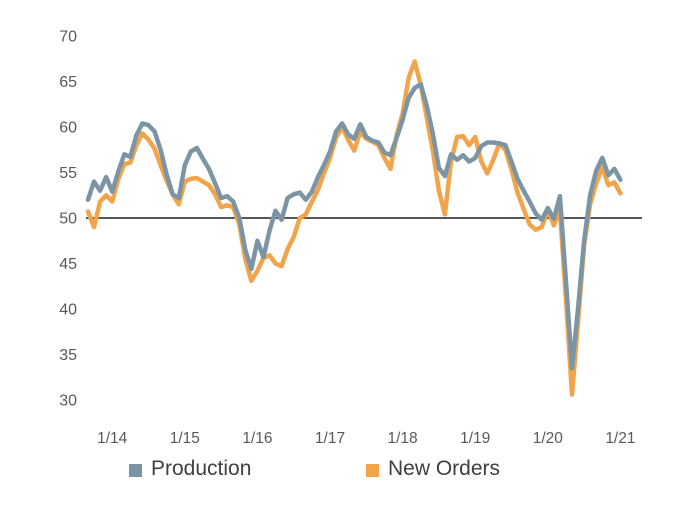 Image resolution: width=700 pixels, height=525 pixels. Describe the element at coordinates (620, 438) in the screenshot. I see `x-axis-tick-label: 1/21` at that location.